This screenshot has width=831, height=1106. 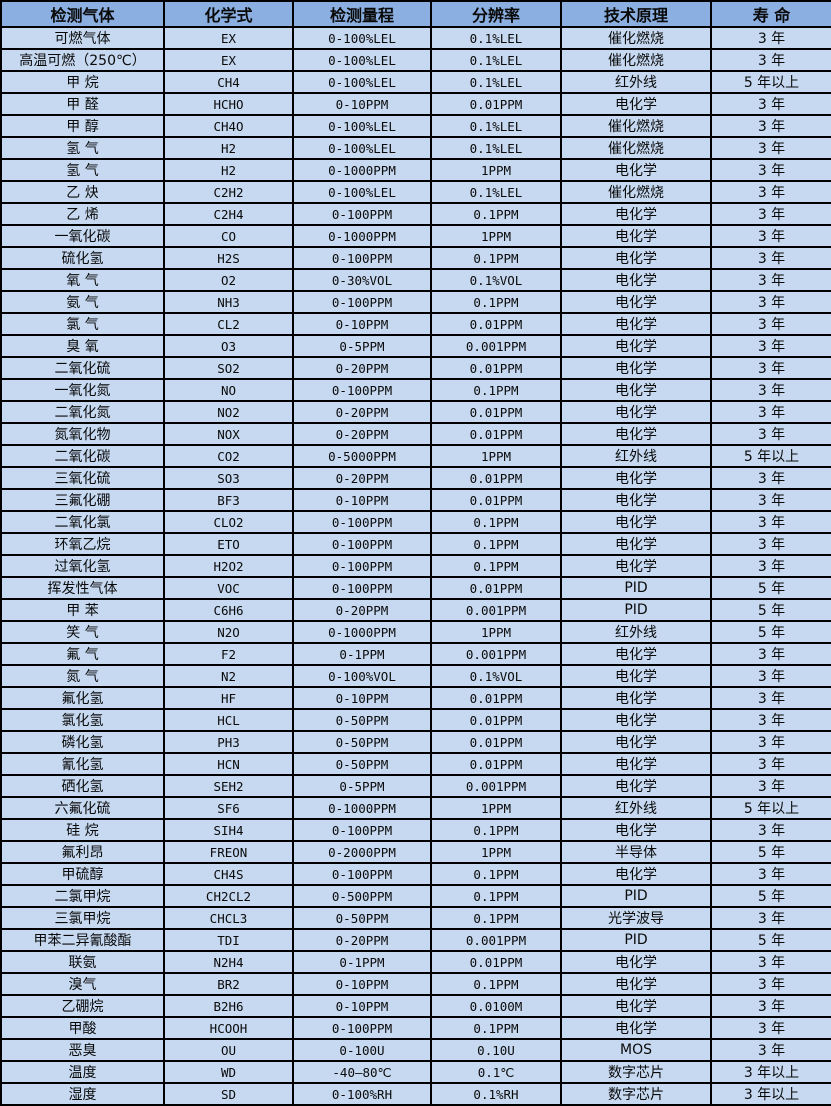 What do you see at coordinates (415, 324) in the screenshot?
I see `table-row: 氯 气 CL2 0-10PPM 0.01PPM 电化学 3 年` at bounding box center [415, 324].